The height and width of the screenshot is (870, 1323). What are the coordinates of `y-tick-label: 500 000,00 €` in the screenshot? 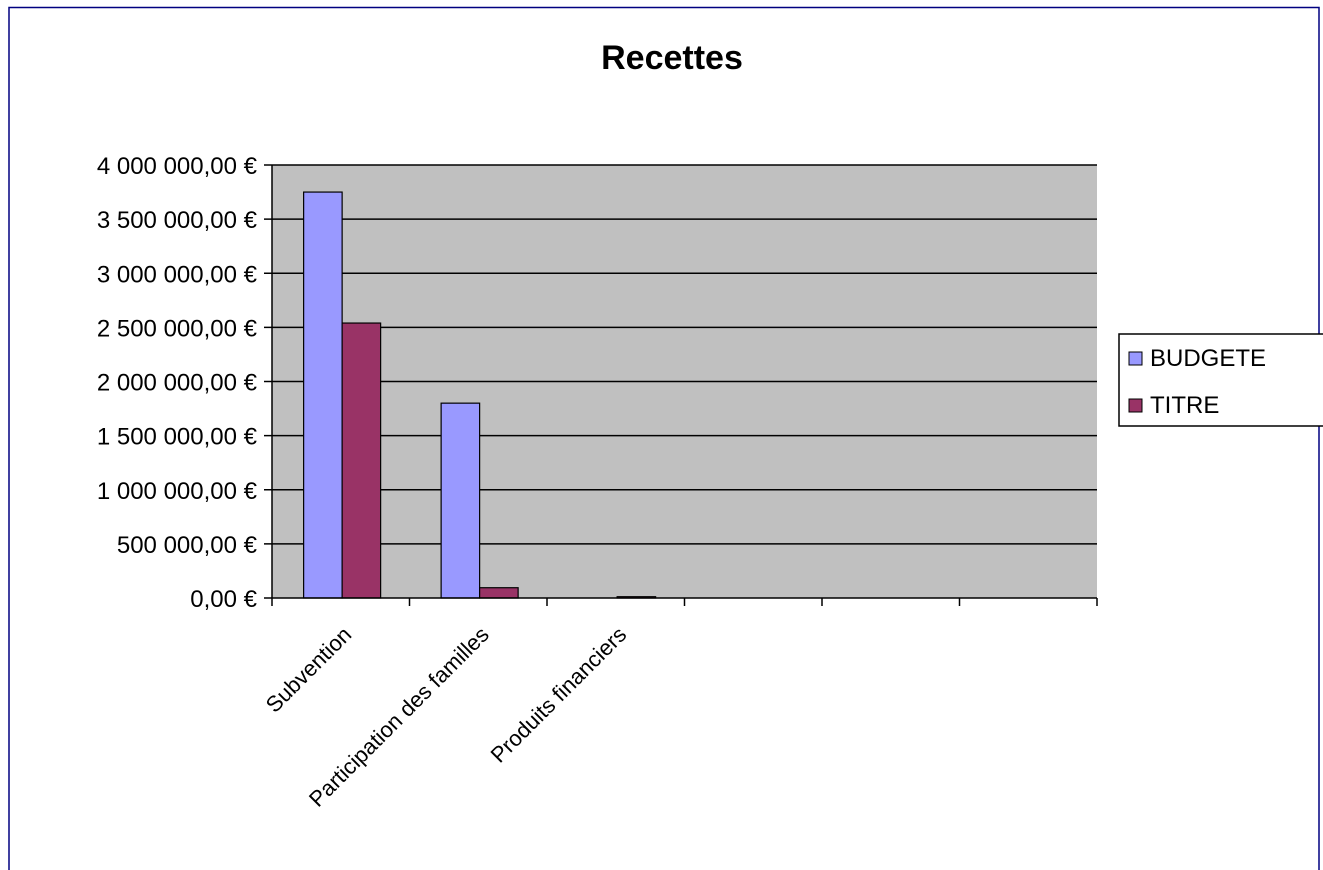 It's located at (187, 545).